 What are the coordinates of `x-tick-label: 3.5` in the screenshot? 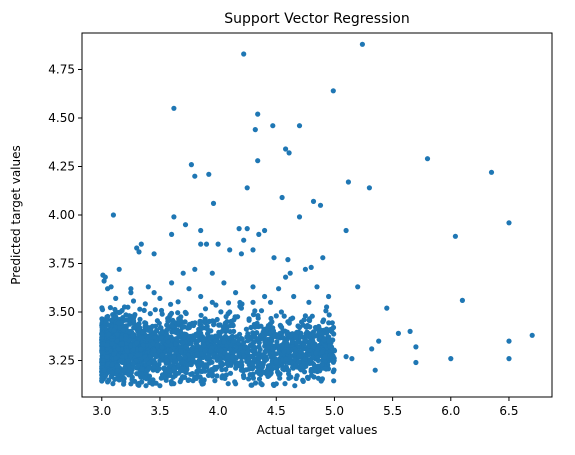 It's located at (159, 411).